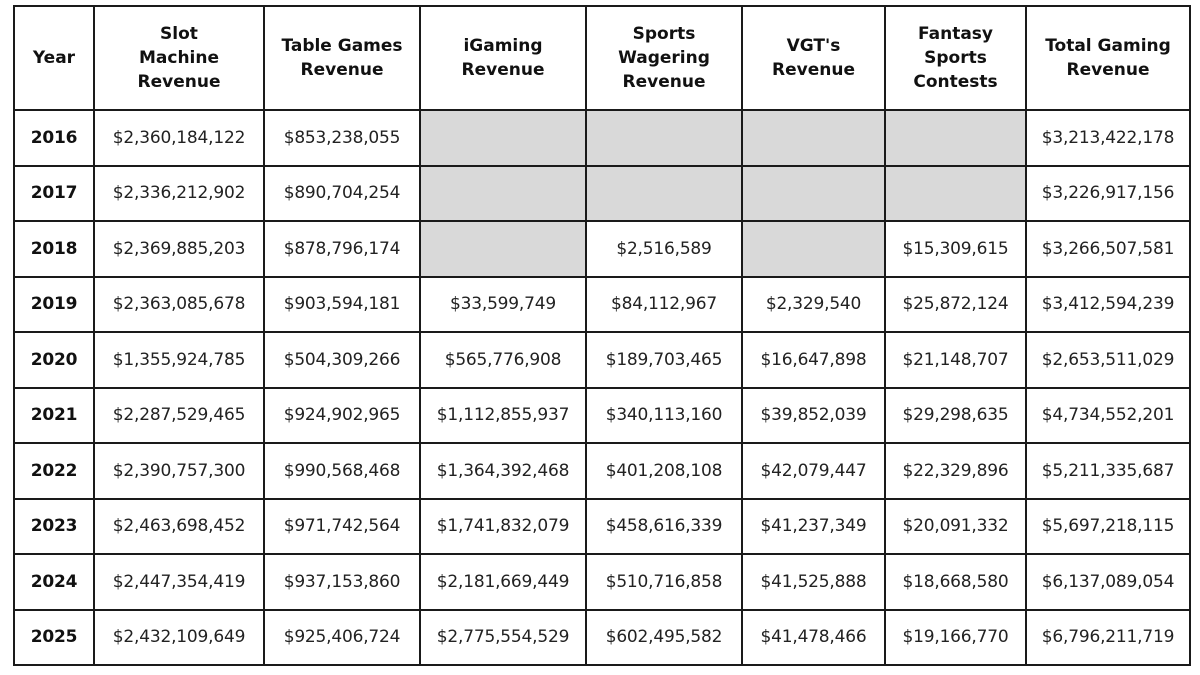  I want to click on cell-vgts-revenue: $42,079,447, so click(813, 471).